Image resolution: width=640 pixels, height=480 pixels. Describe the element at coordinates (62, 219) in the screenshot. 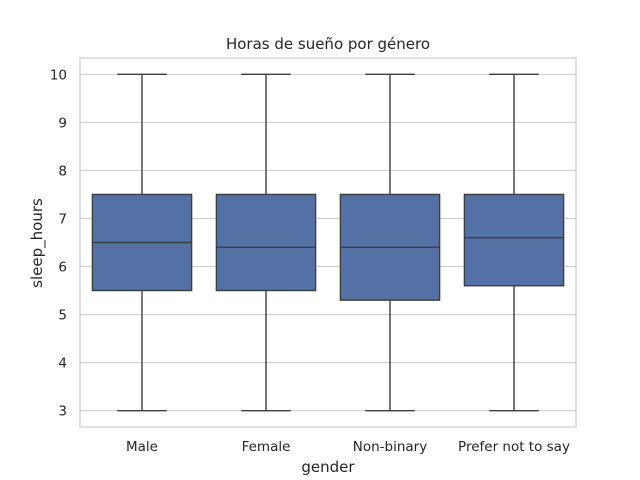

I see `y-tick-label-7: 7` at that location.